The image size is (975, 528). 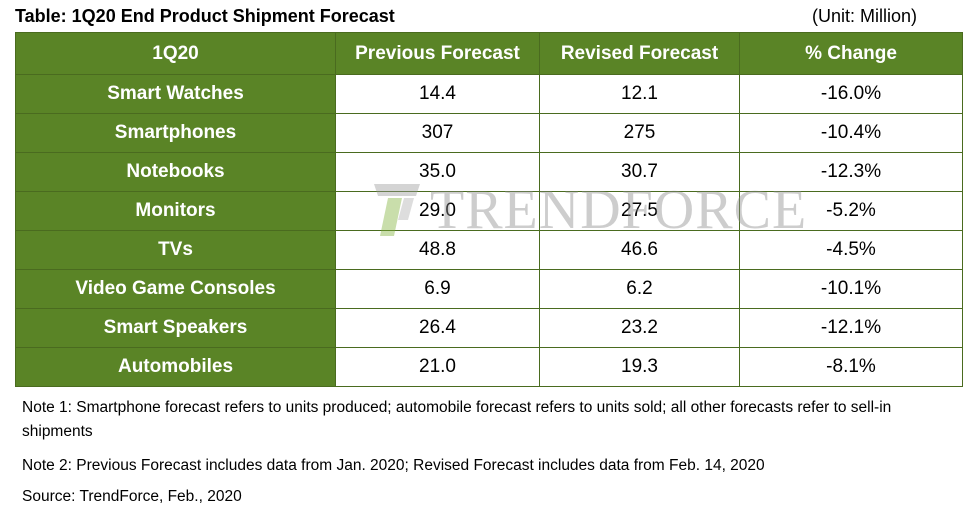 What do you see at coordinates (851, 367) in the screenshot?
I see `percent-change-cell: -8.1%` at bounding box center [851, 367].